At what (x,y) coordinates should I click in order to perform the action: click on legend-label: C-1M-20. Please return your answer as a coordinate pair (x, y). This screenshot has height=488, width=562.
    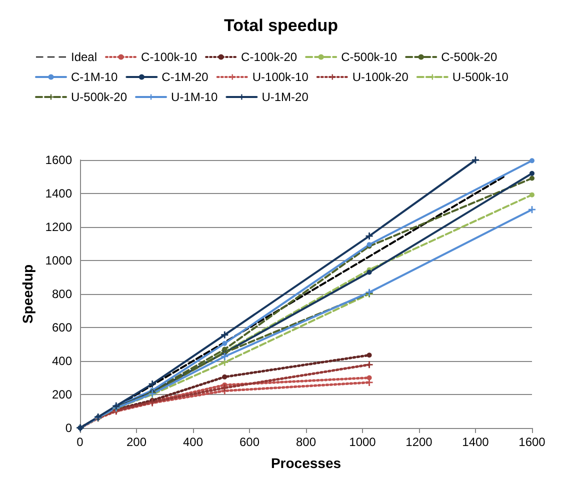
    Looking at the image, I should click on (185, 77).